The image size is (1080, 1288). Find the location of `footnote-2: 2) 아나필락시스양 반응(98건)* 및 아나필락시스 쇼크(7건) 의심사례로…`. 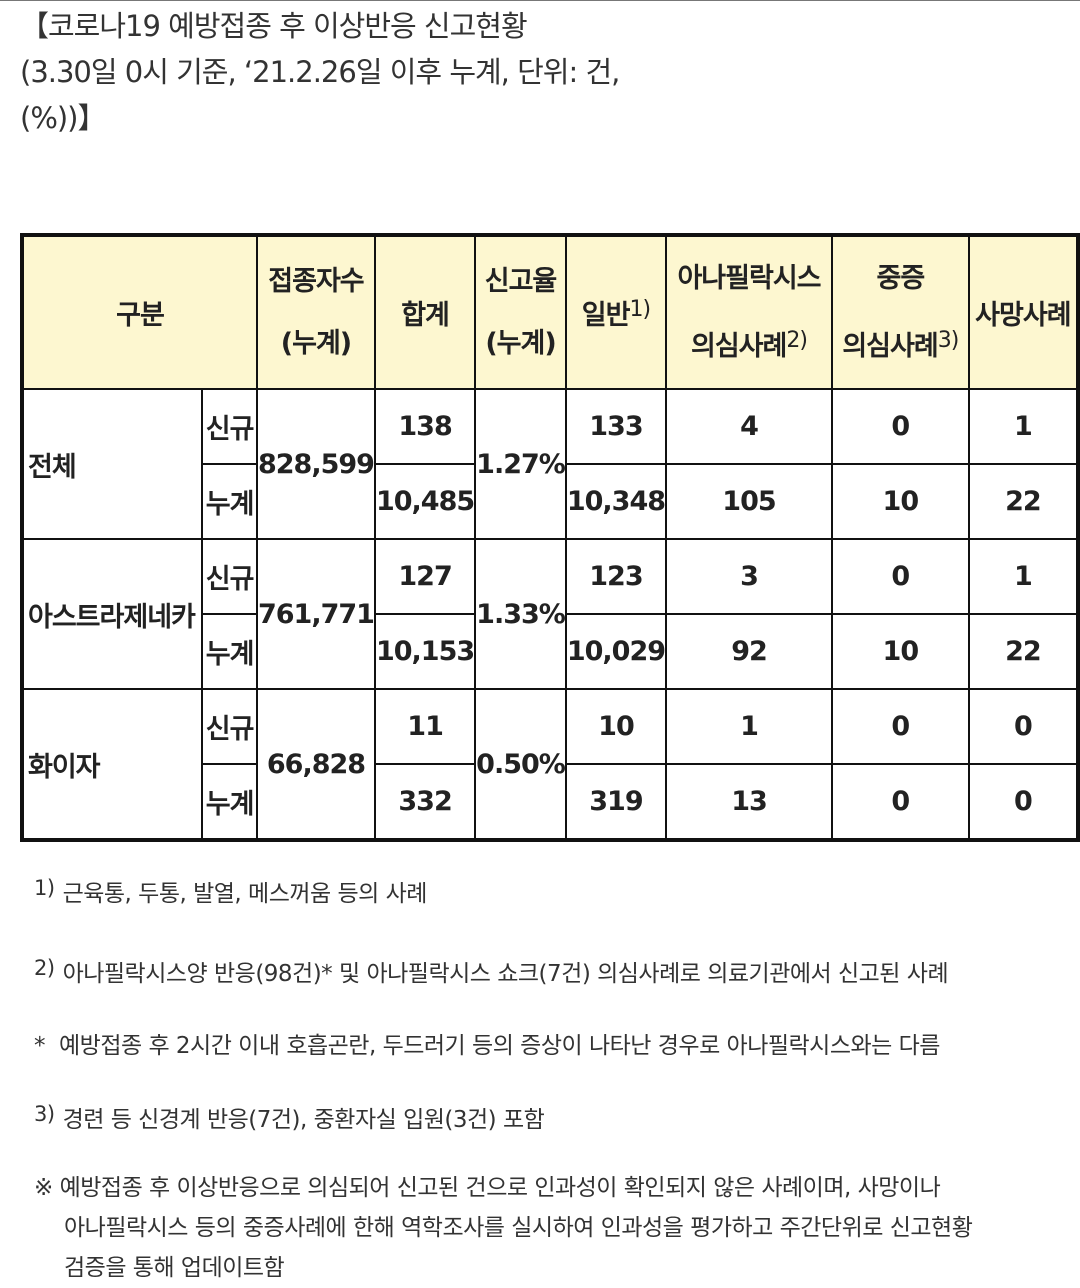

footnote-2: 2) 아나필락시스양 반응(98건)* 및 아나필락시스 쇼크(7건) 의심사례로… is located at coordinates (491, 971).